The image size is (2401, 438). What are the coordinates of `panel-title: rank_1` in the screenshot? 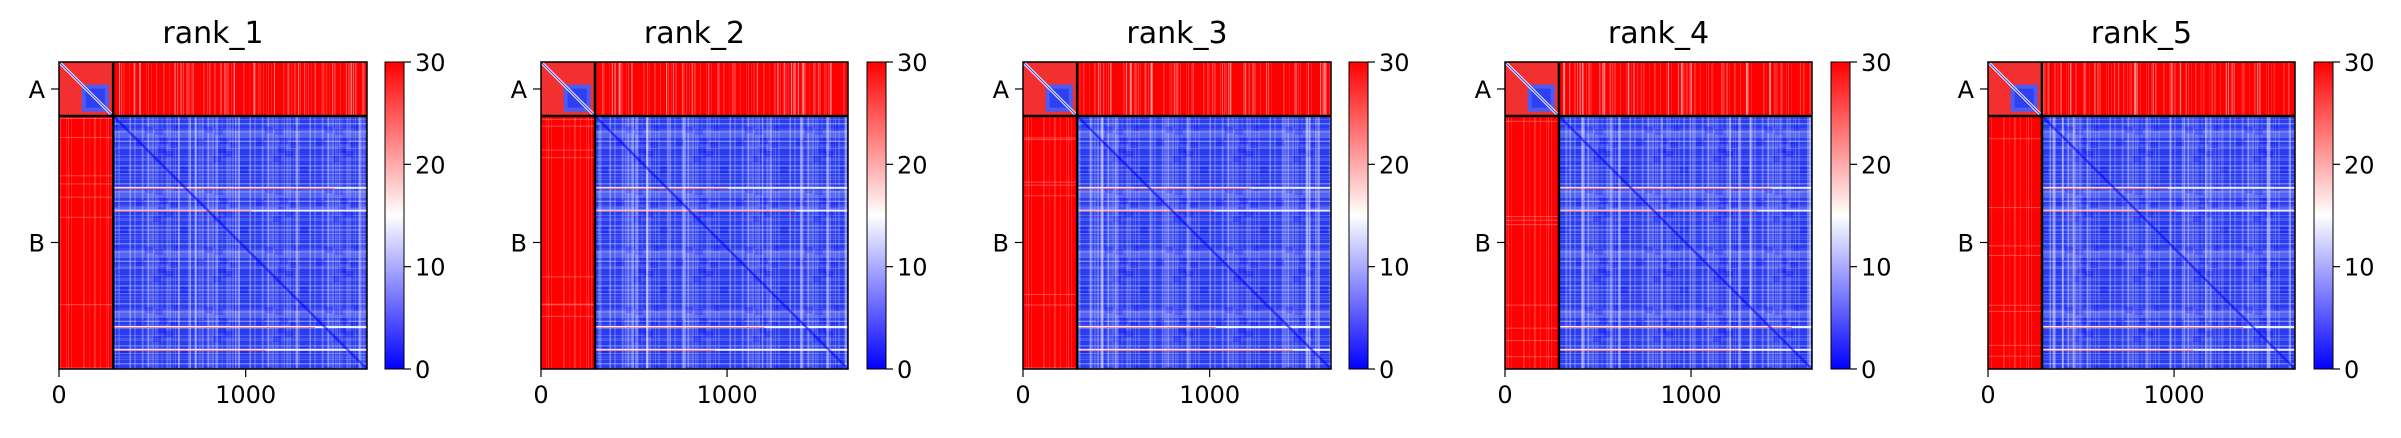 It's located at (212, 33).